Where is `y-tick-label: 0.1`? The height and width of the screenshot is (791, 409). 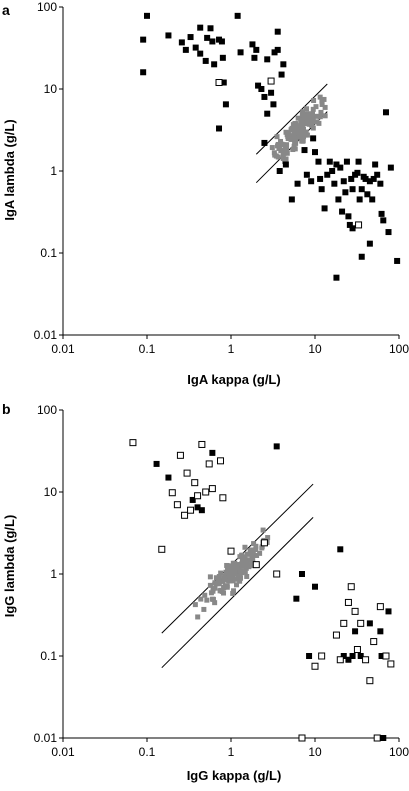 y-tick-label: 0.1 is located at coordinates (48, 253).